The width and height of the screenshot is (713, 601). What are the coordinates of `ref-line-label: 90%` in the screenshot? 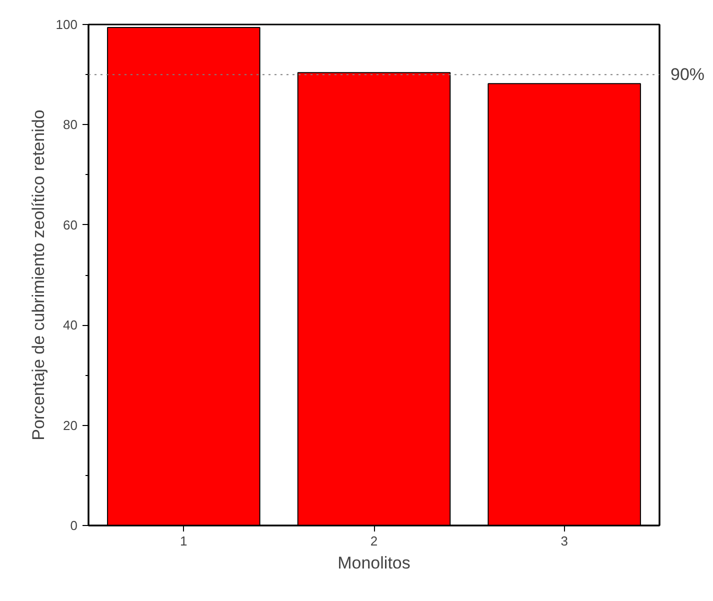 It's located at (687, 74).